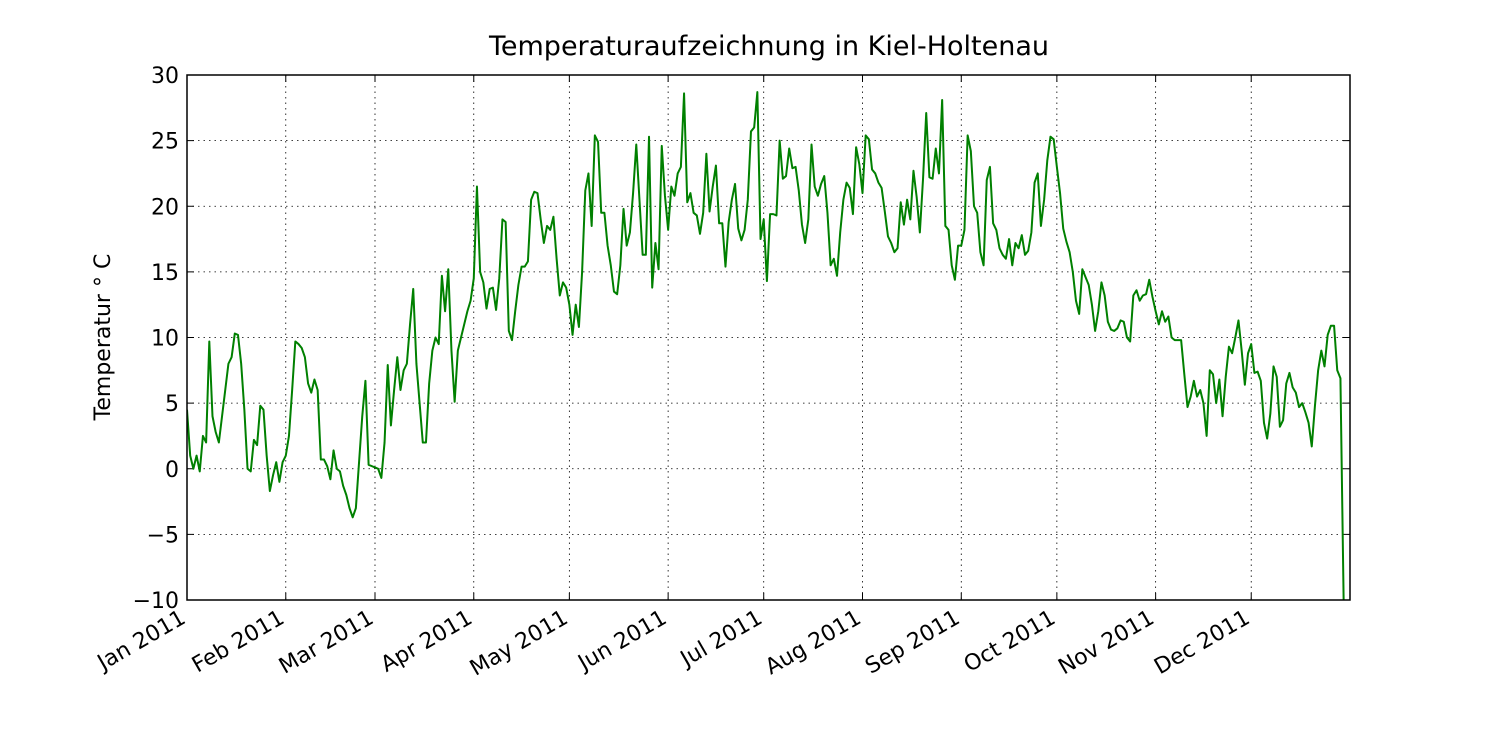  What do you see at coordinates (156, 601) in the screenshot?
I see `y-tick-label: −10` at bounding box center [156, 601].